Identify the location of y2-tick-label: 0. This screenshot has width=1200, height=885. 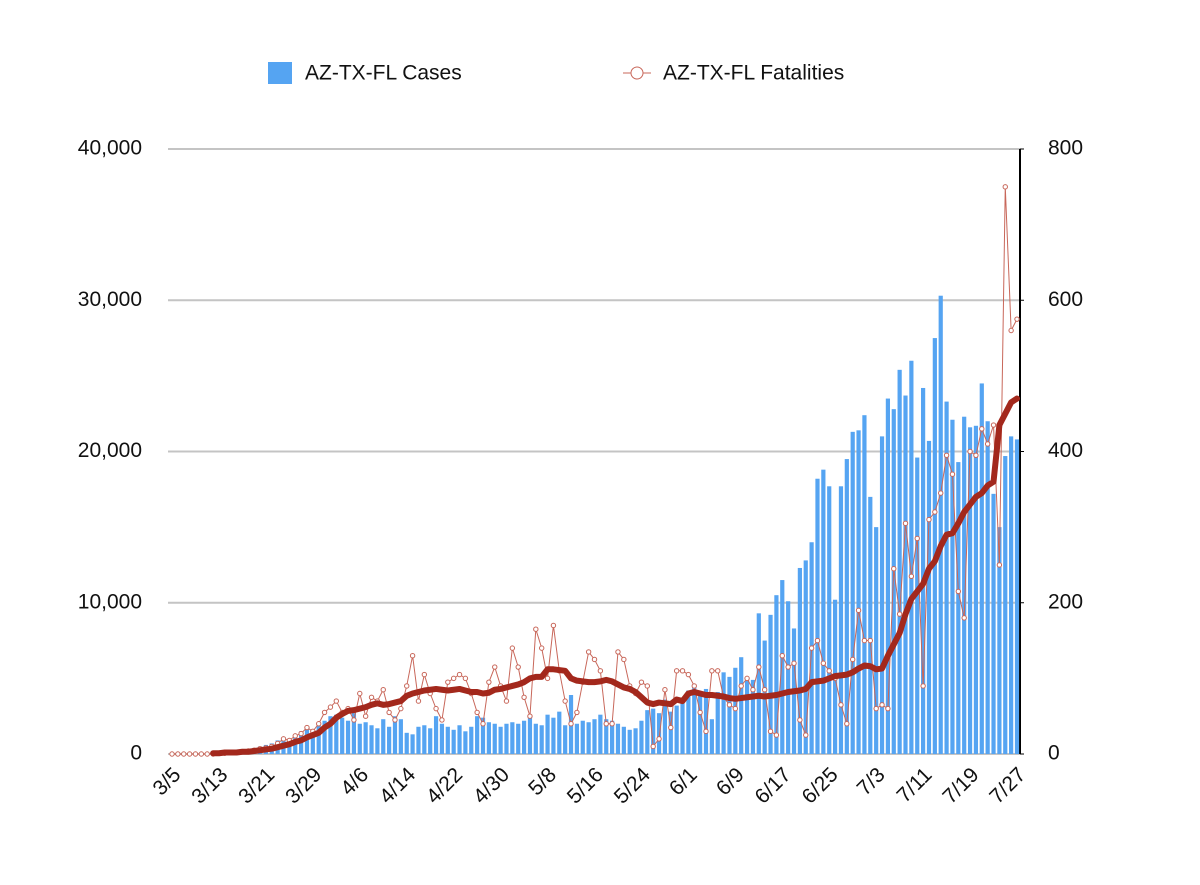
(1054, 753).